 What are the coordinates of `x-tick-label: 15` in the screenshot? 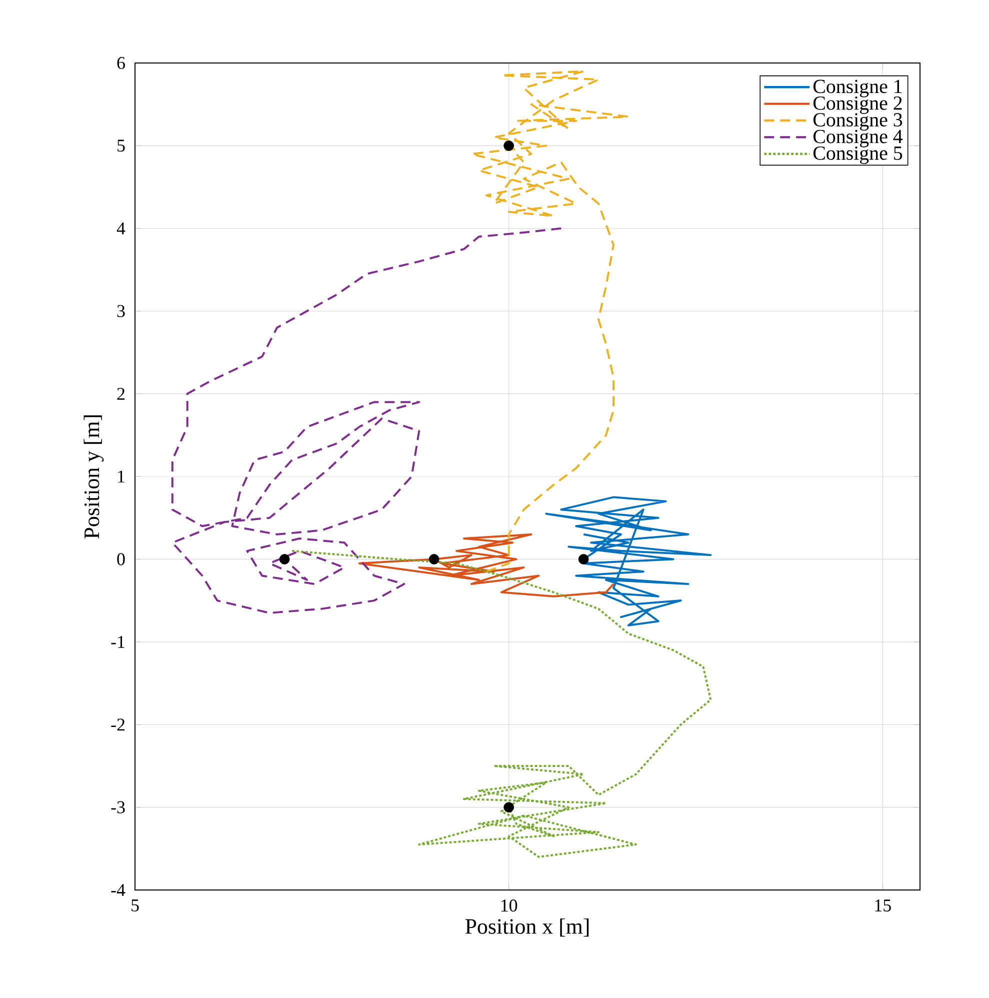 It's located at (883, 906).